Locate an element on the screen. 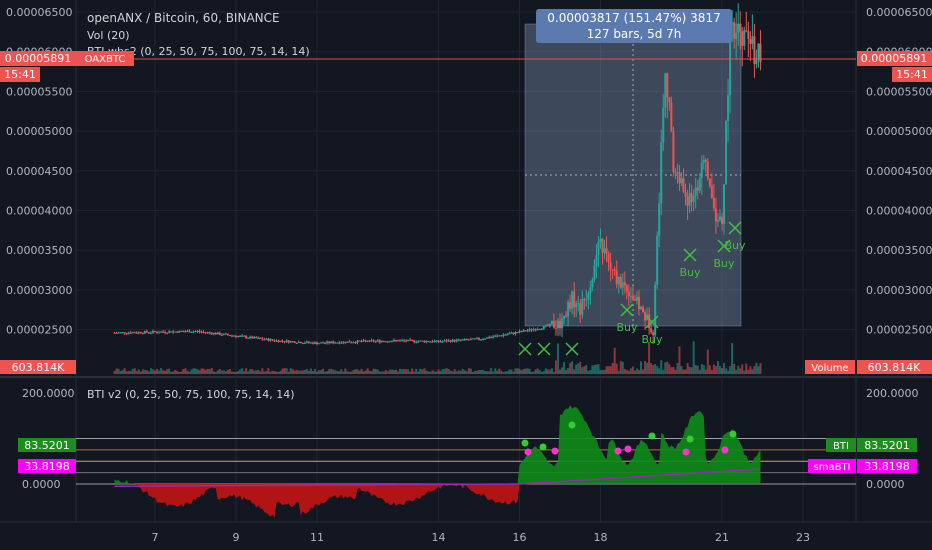  volume-indicator-label: Vol (20) is located at coordinates (108, 35).